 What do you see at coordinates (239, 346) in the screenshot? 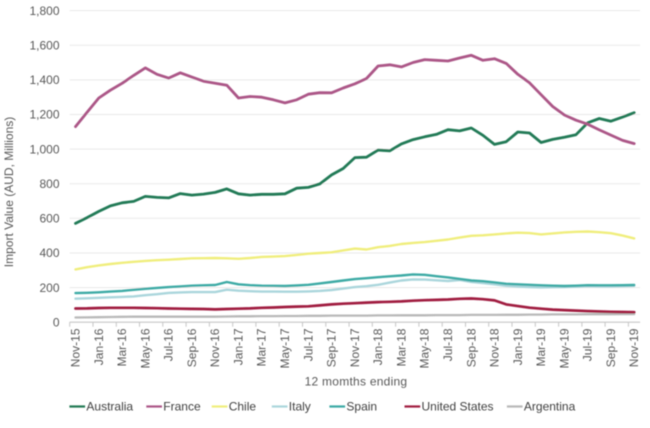
I see `svg-text: Jan-17` at bounding box center [239, 346].